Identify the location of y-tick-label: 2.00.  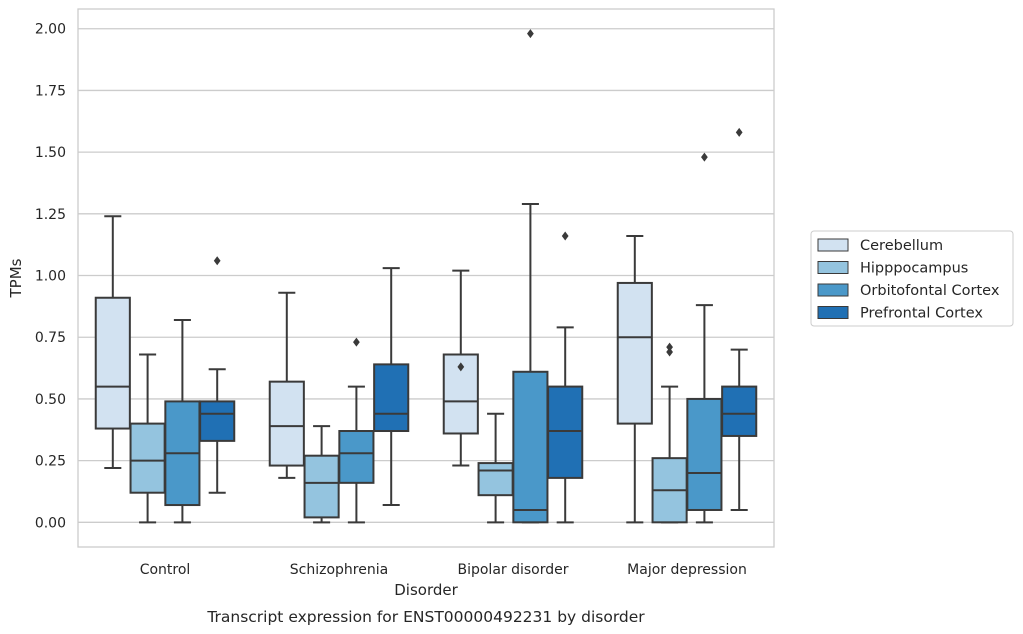
(50, 30).